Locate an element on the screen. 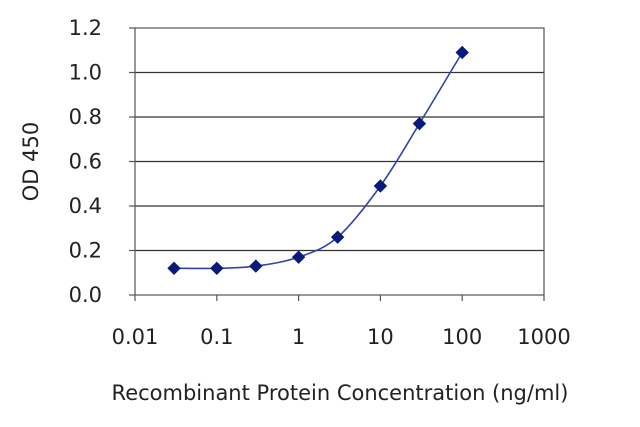 The width and height of the screenshot is (640, 427). x-tick-label-3: 10 is located at coordinates (380, 337).